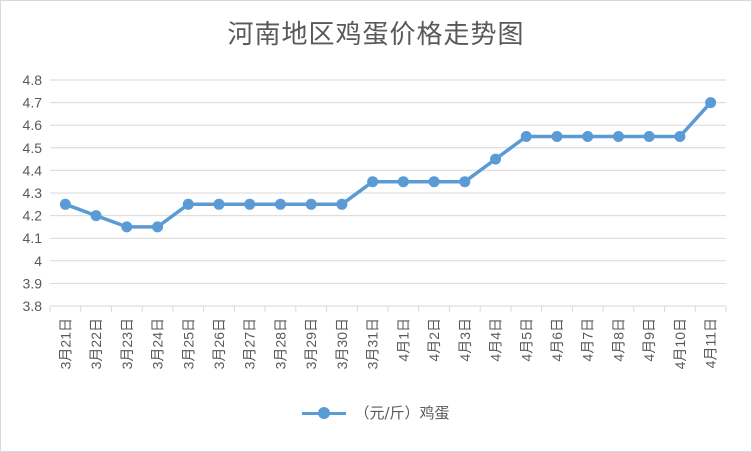 Image resolution: width=752 pixels, height=452 pixels. I want to click on x-tick-label: 4月10日, so click(680, 343).